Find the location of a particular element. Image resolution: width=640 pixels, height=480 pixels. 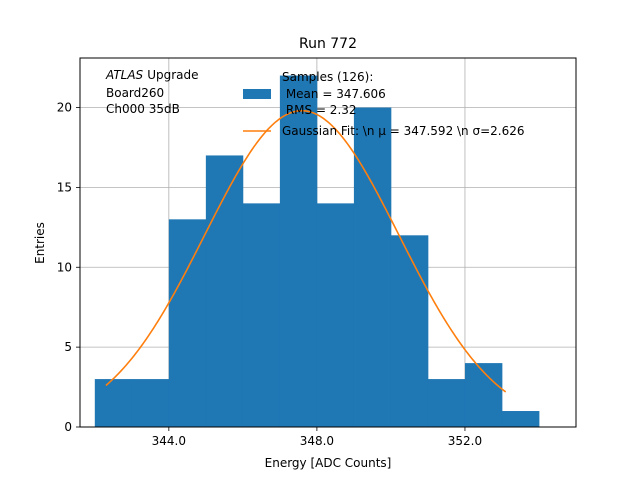

legend-samples-line2: Mean = 347.606 is located at coordinates (334, 94).